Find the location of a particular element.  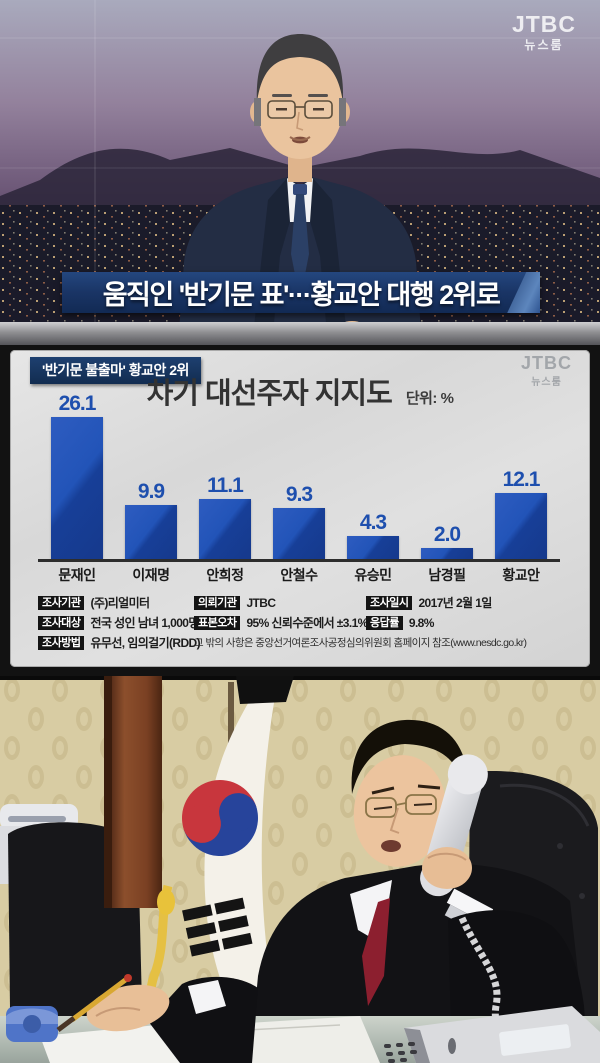

bar-column: 2.0 is located at coordinates (447, 541).